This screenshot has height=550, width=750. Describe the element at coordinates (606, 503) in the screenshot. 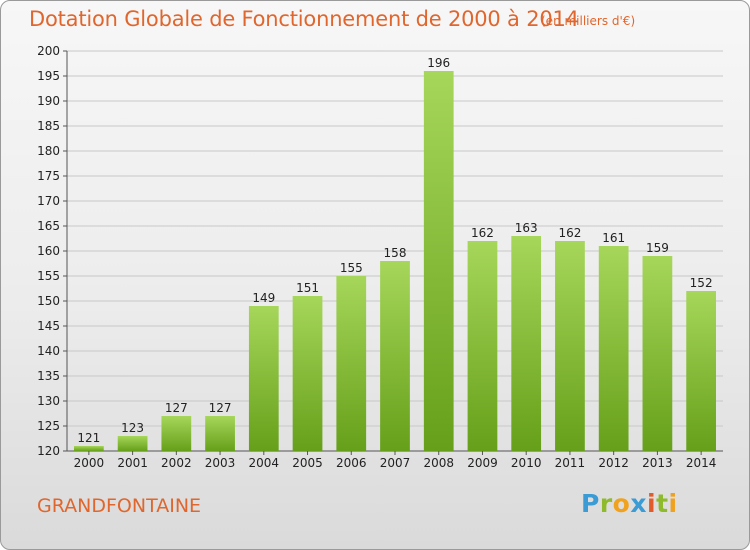

I see `logo-letter: r` at that location.